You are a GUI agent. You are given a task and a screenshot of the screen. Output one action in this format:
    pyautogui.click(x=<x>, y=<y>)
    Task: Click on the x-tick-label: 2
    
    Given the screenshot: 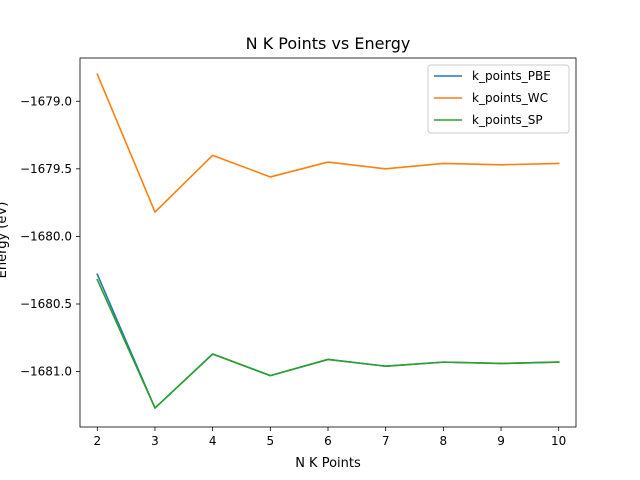 What is the action you would take?
    pyautogui.click(x=97, y=441)
    